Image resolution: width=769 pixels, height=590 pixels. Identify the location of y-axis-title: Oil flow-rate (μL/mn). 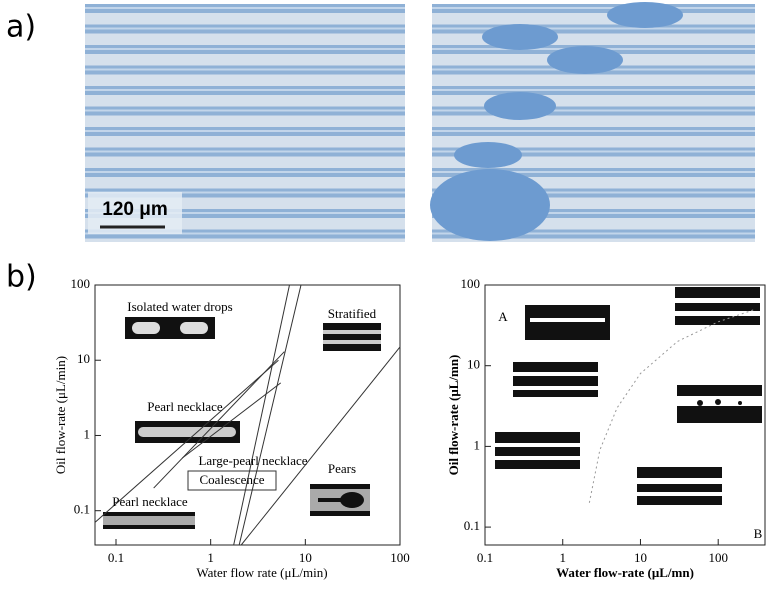
(453, 415).